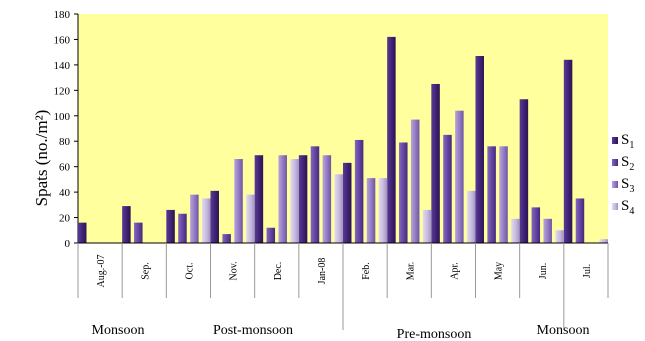 Image resolution: width=645 pixels, height=341 pixels. Describe the element at coordinates (499, 271) in the screenshot. I see `x-tick-label: May` at that location.